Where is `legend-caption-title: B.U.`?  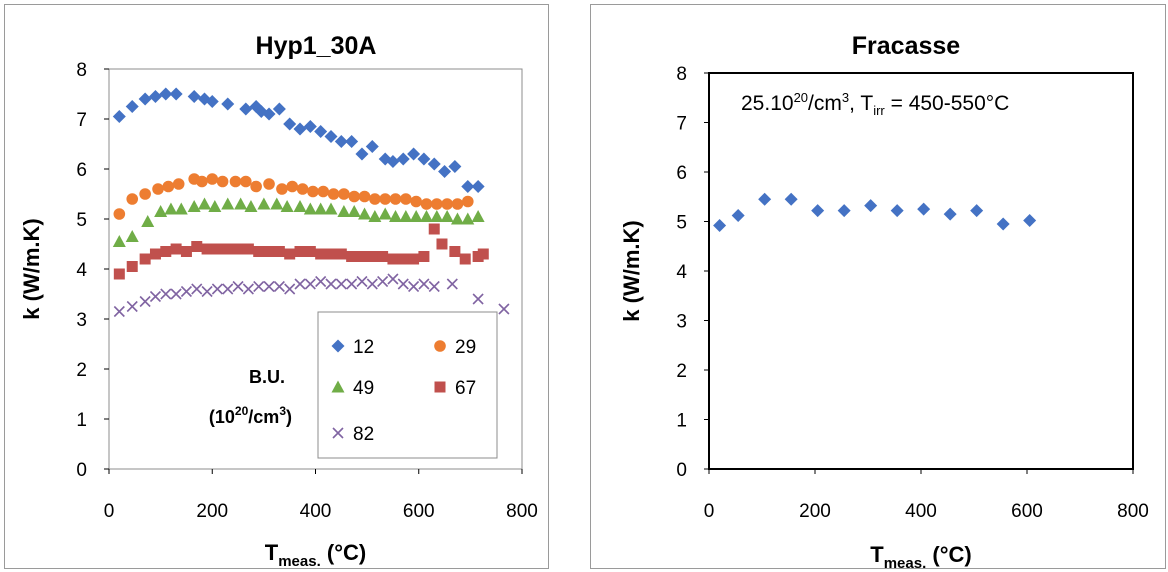 legend-caption-title: B.U. is located at coordinates (267, 377).